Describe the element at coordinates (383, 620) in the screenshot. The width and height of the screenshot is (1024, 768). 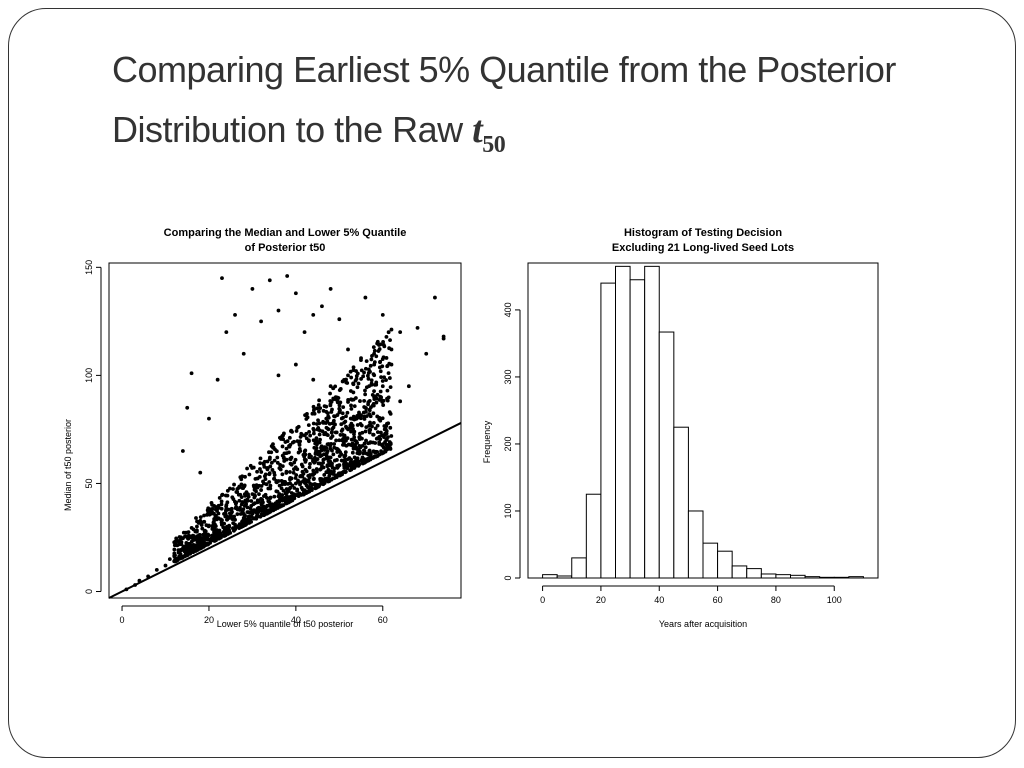
I see `scatter-x-tick-label: 60` at that location.